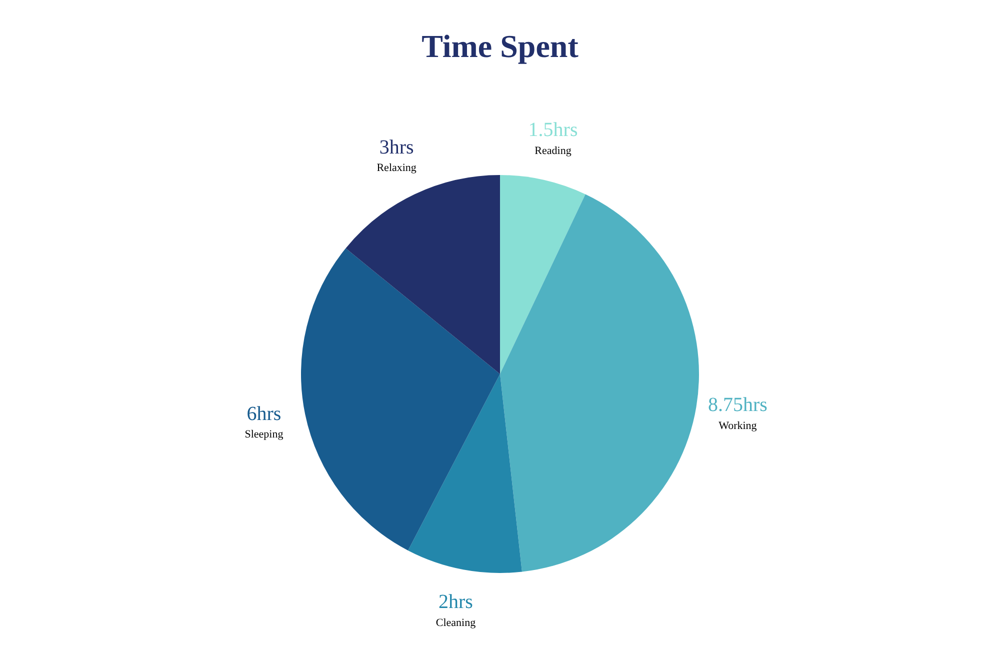  Describe the element at coordinates (500, 46) in the screenshot. I see `chart-title: Time Spent` at that location.